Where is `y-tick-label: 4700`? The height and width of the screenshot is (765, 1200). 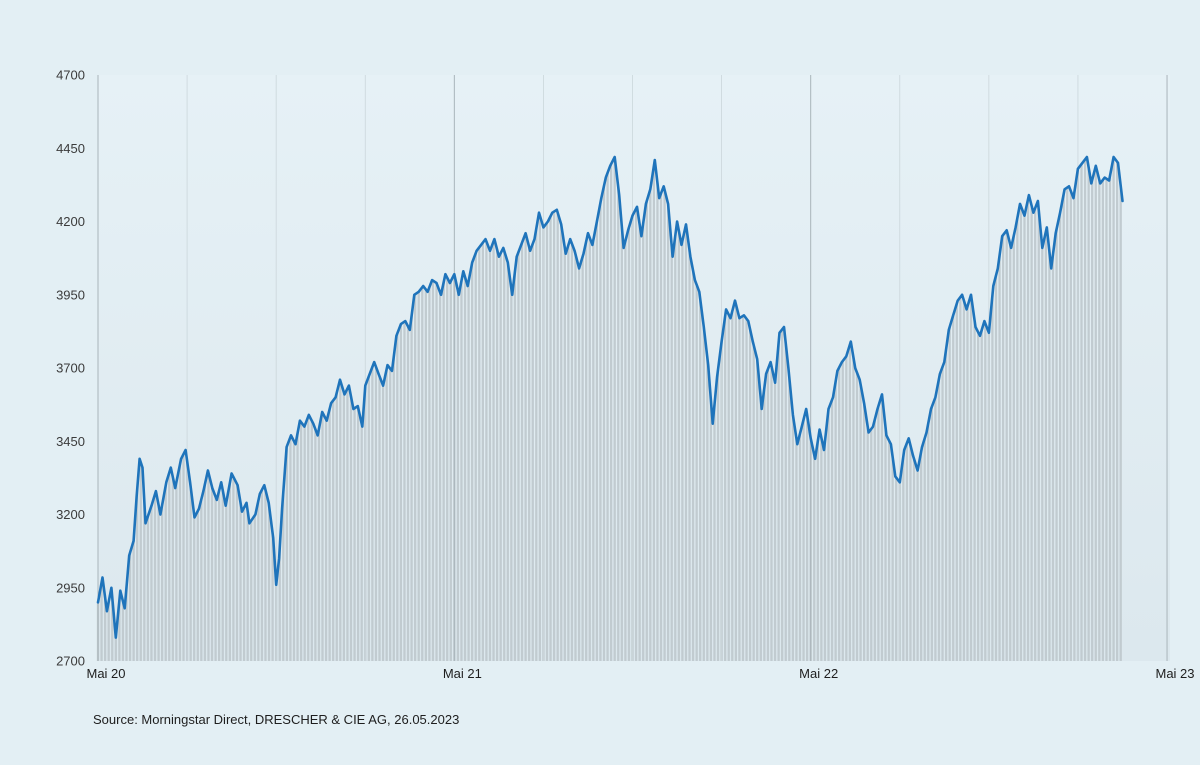 y-tick-label: 4700 is located at coordinates (70, 75).